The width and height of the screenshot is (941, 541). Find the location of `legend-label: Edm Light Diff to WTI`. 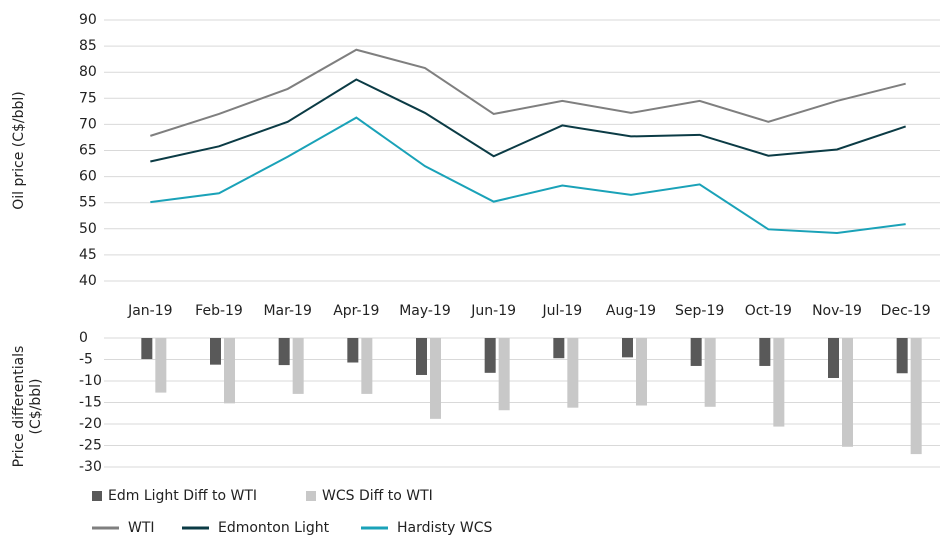

legend-label: Edm Light Diff to WTI is located at coordinates (182, 496).